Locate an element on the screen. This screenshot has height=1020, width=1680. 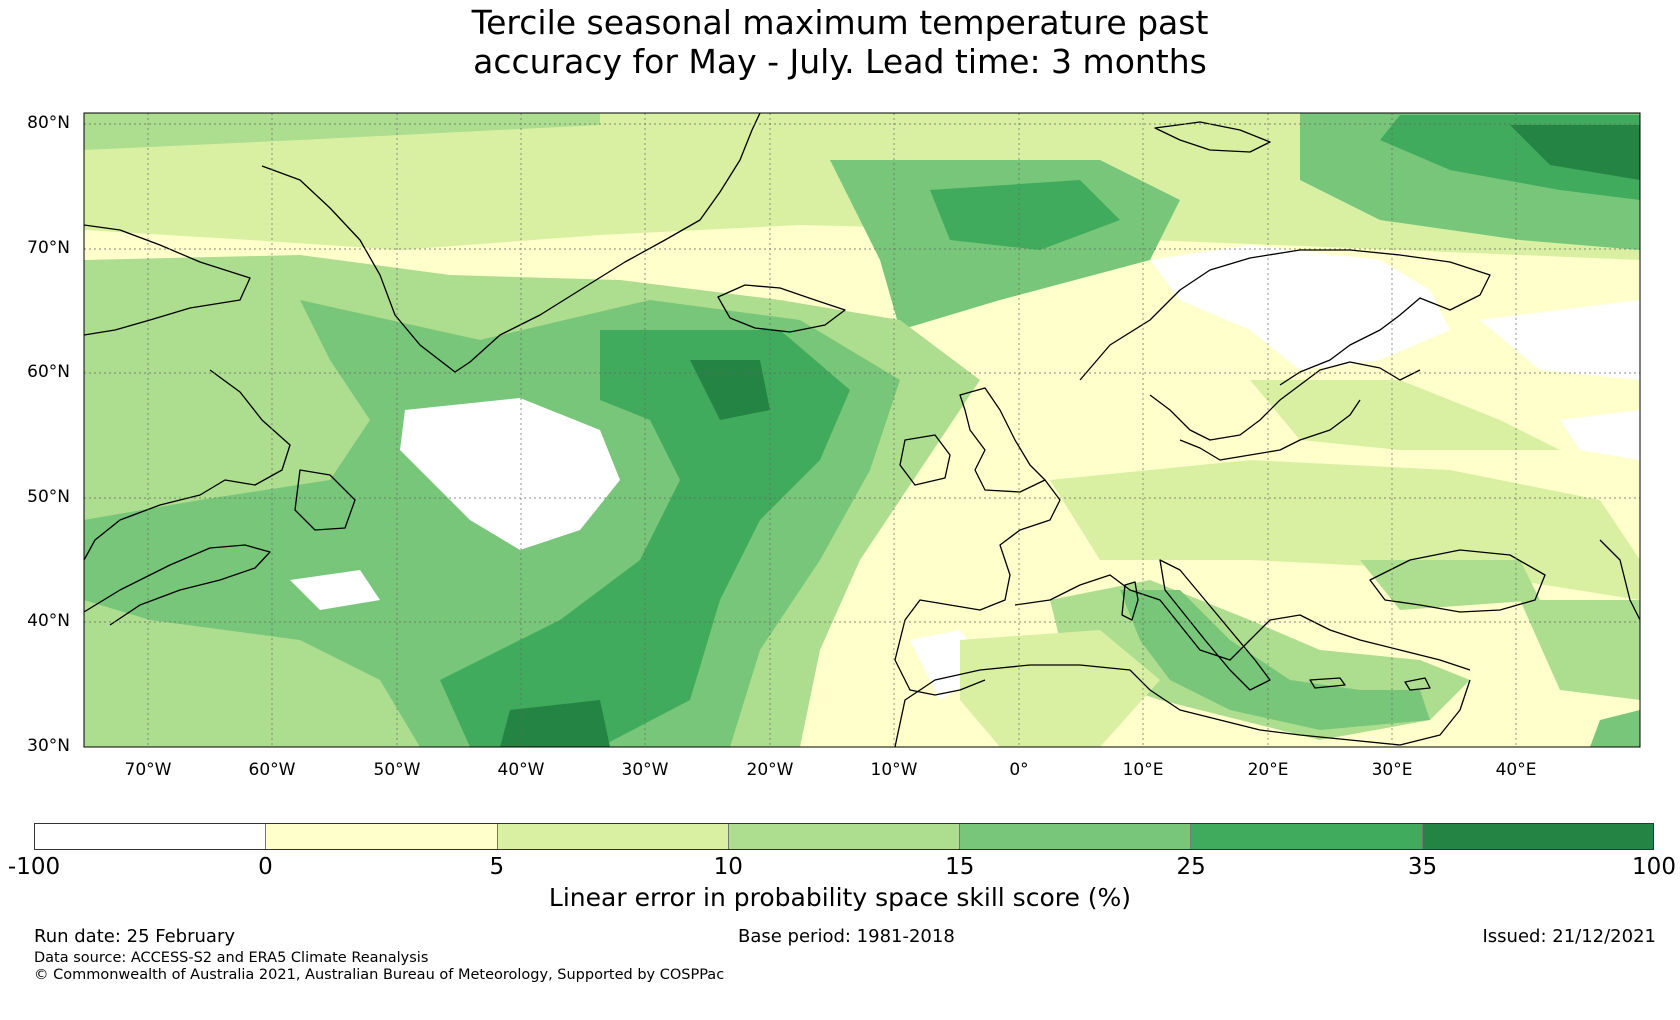
longitude-label: 10°W is located at coordinates (894, 770).